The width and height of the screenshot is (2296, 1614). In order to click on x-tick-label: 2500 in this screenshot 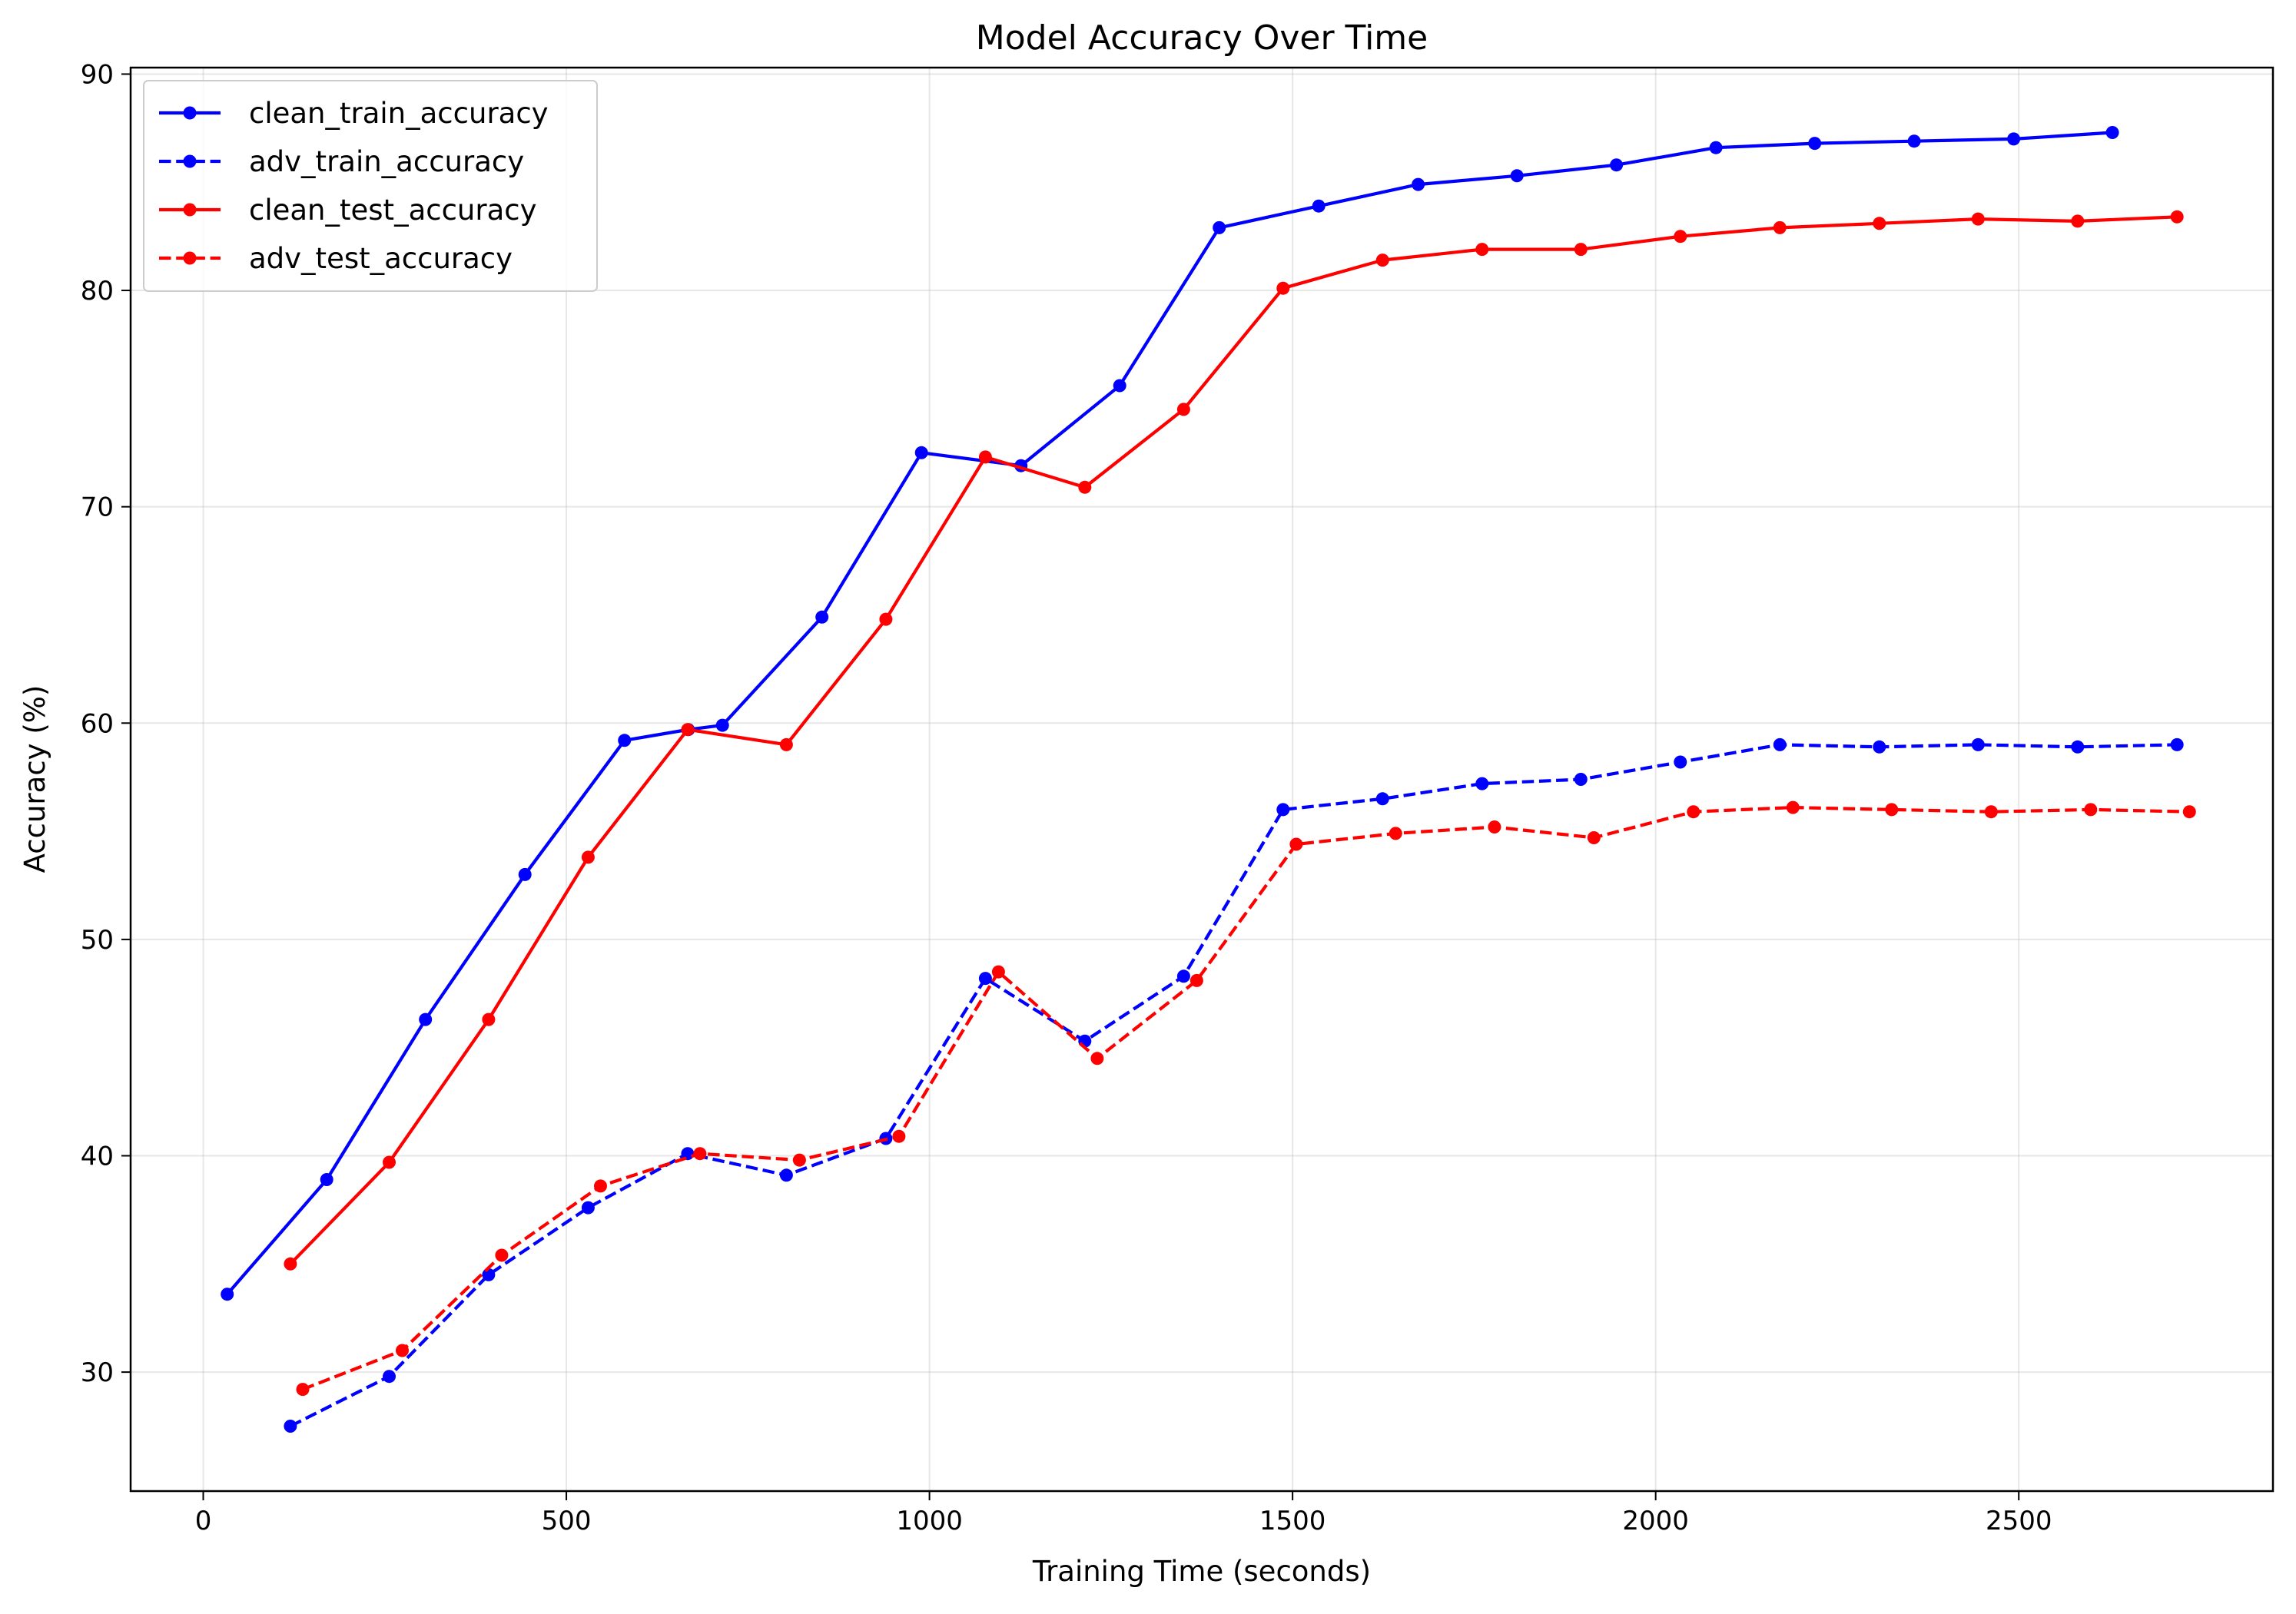, I will do `click(2019, 1521)`.